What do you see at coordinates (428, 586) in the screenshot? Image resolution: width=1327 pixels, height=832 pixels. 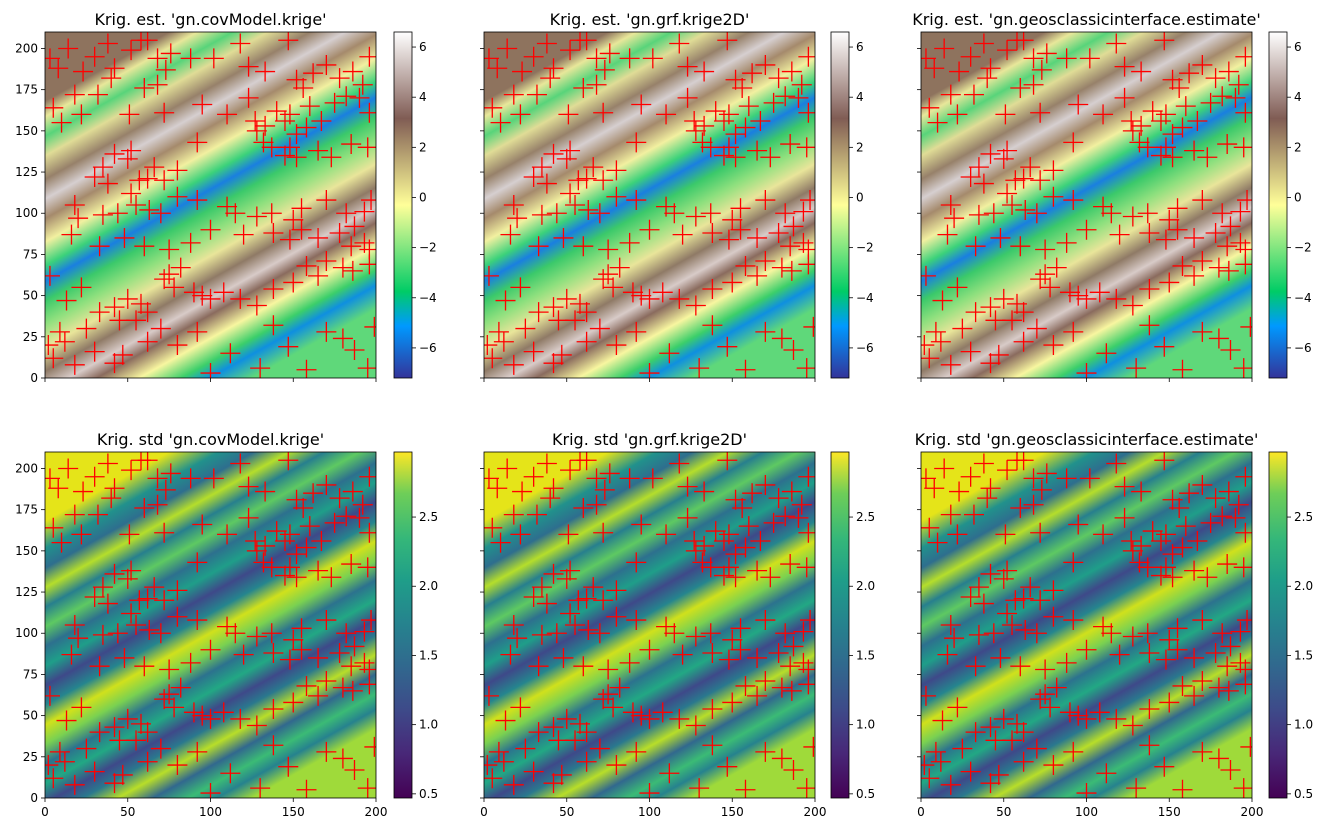 I see `colorbar-tick-label: 2.0` at bounding box center [428, 586].